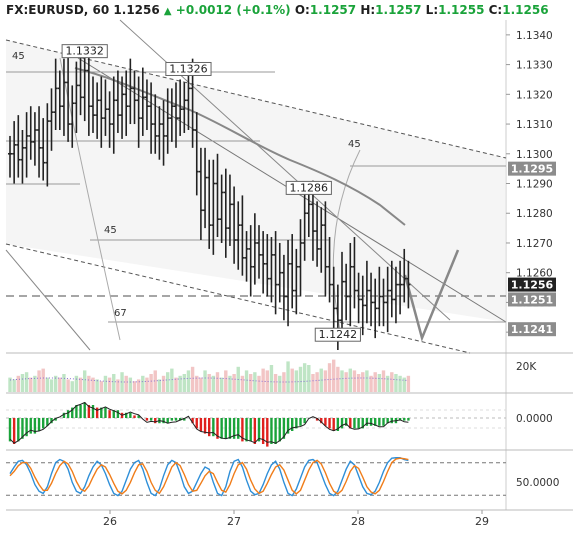  I want to click on time-axis: 26 27 28 29, so click(296, 519).